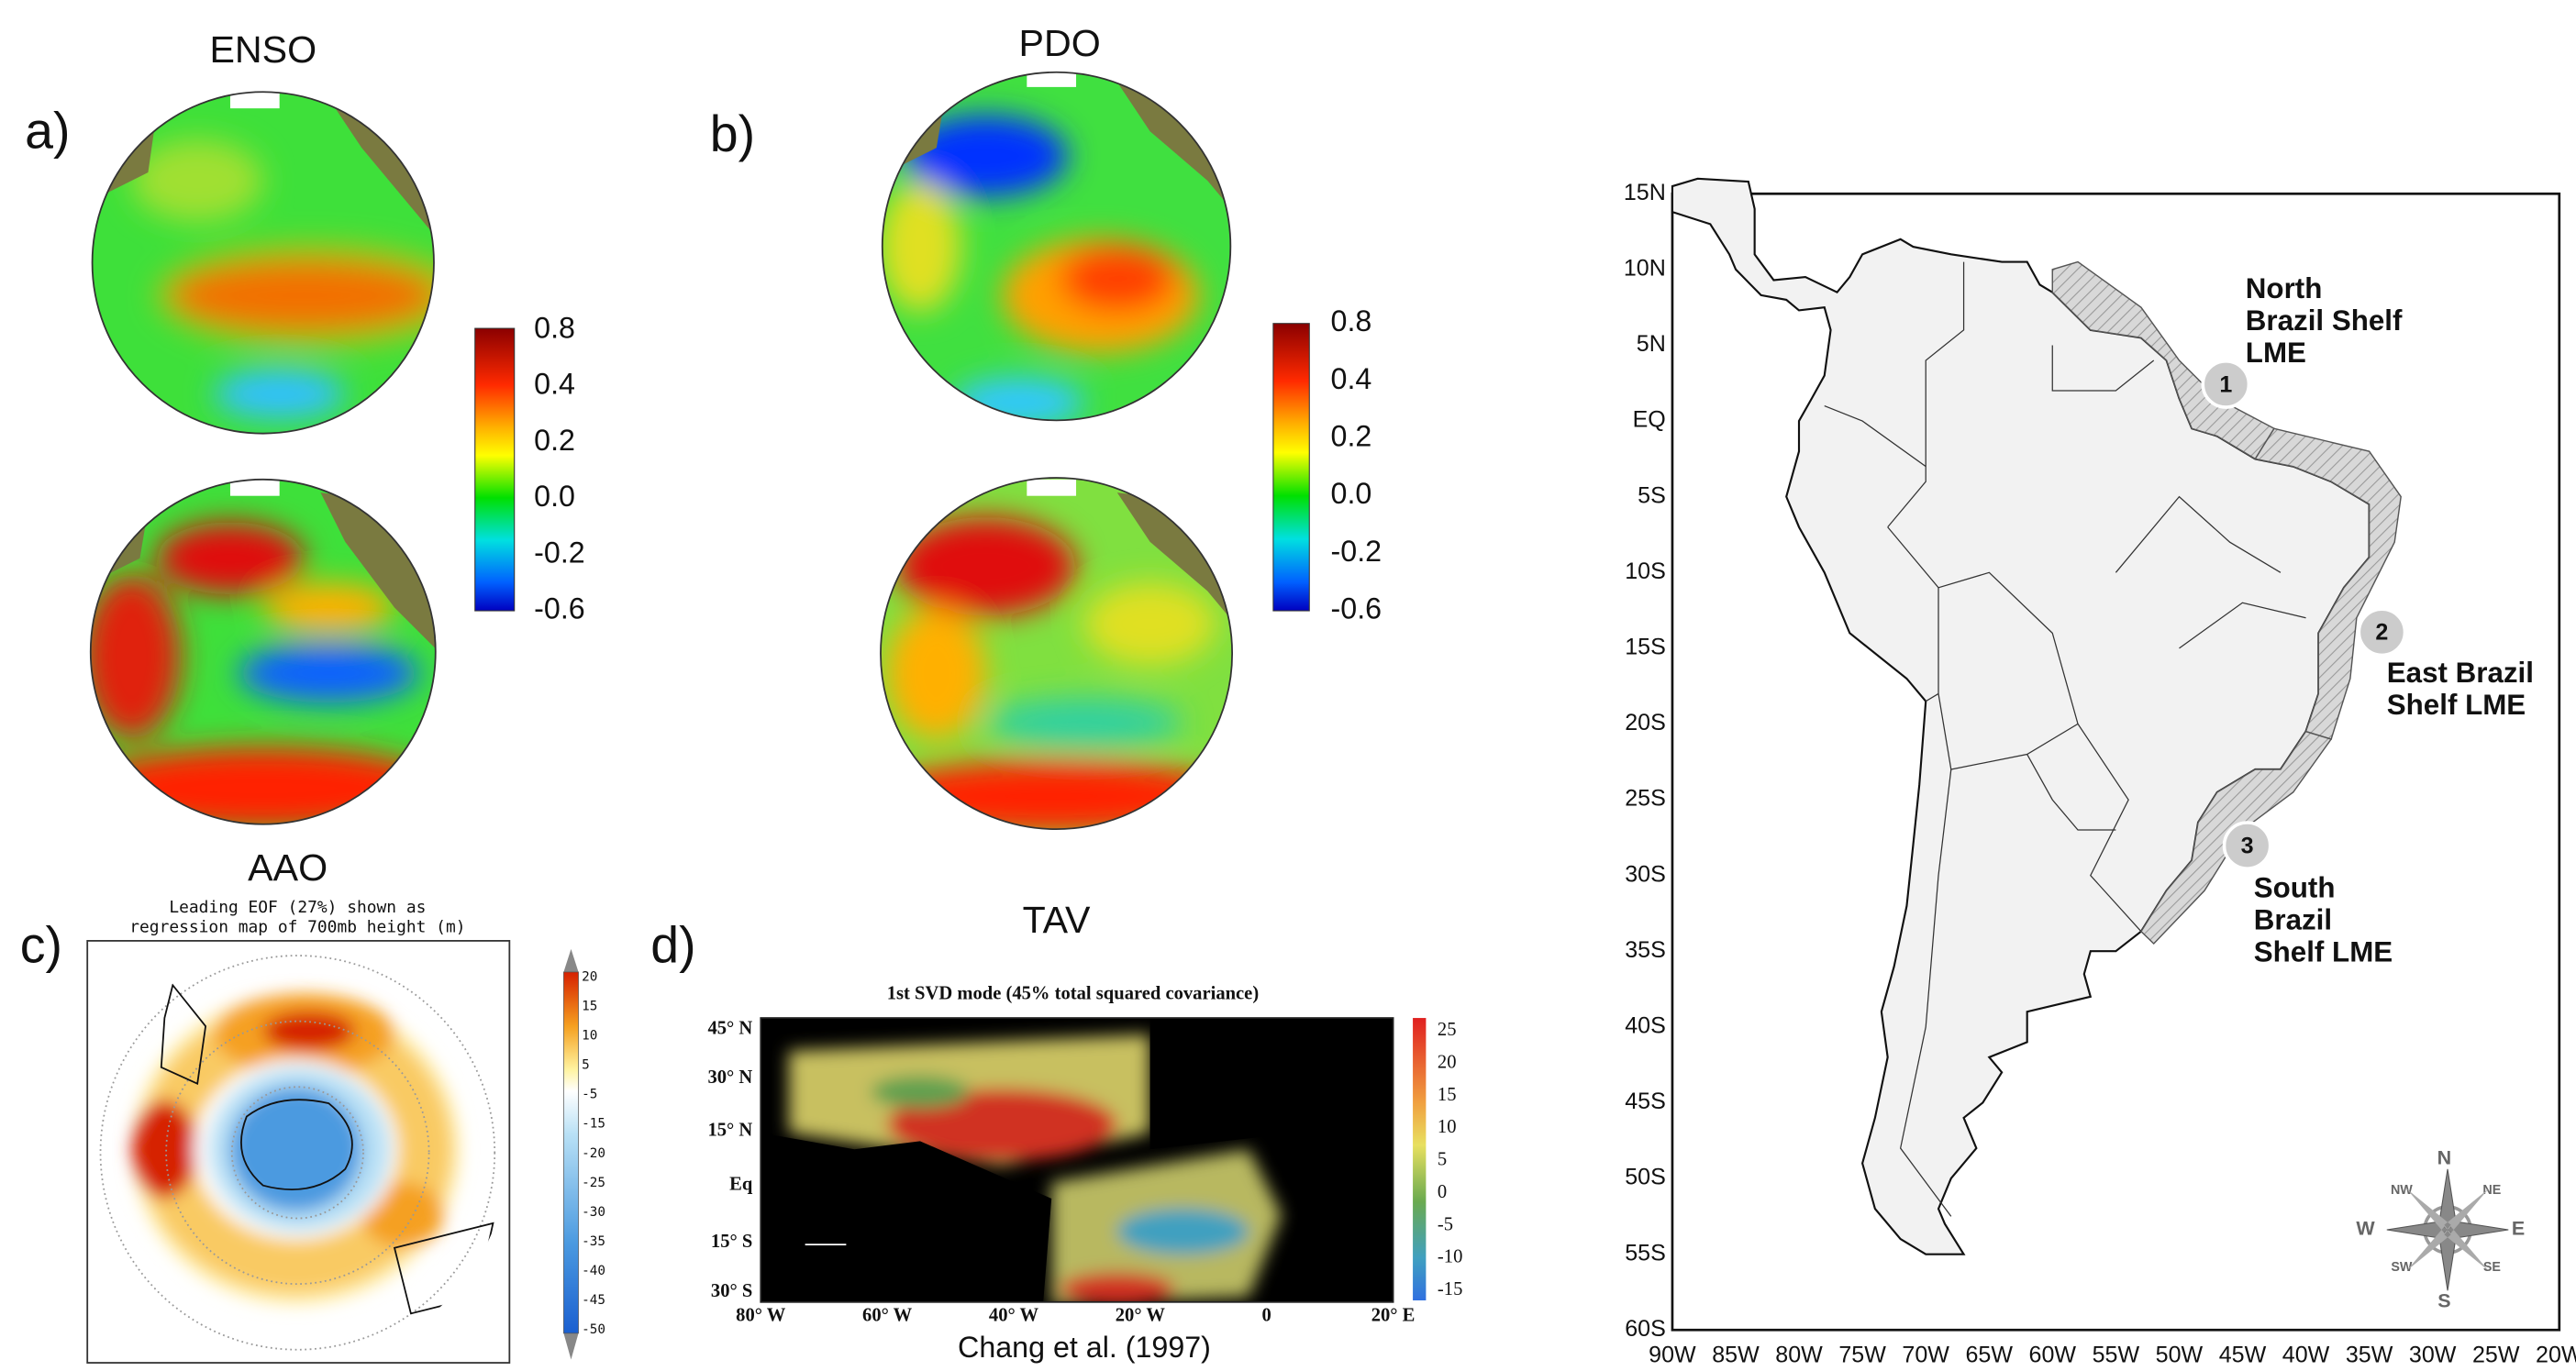  I want to click on lat-label: 15N, so click(1645, 192).